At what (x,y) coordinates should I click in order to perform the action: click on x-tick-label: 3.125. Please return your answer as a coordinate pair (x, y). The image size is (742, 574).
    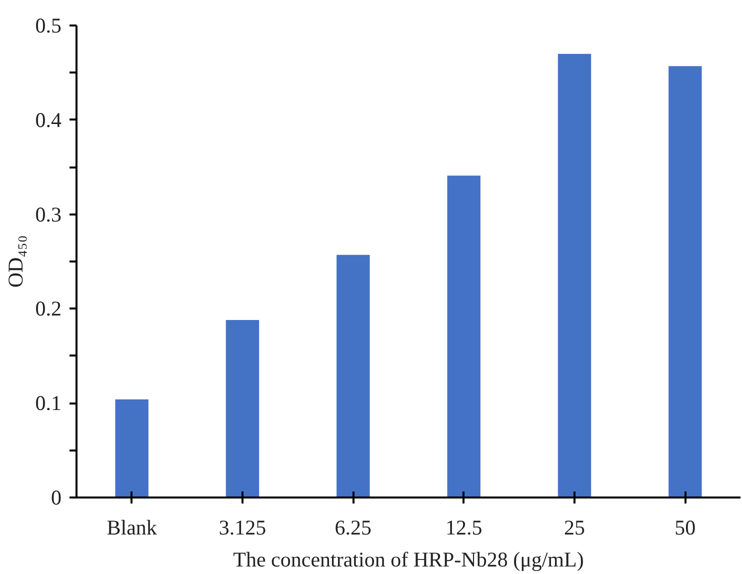
    Looking at the image, I should click on (242, 528).